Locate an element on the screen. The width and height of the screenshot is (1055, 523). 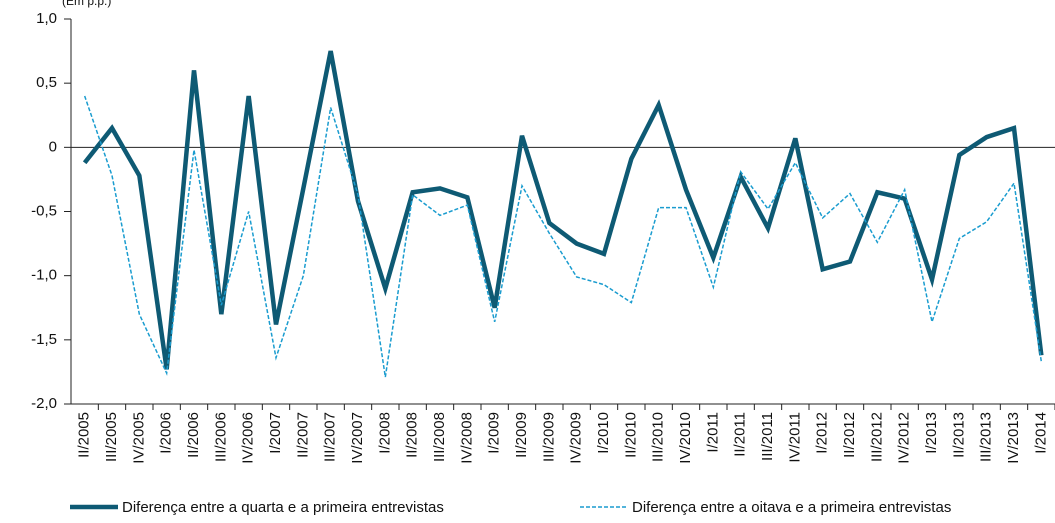
x-tick-label: IV/2010 is located at coordinates (685, 438).